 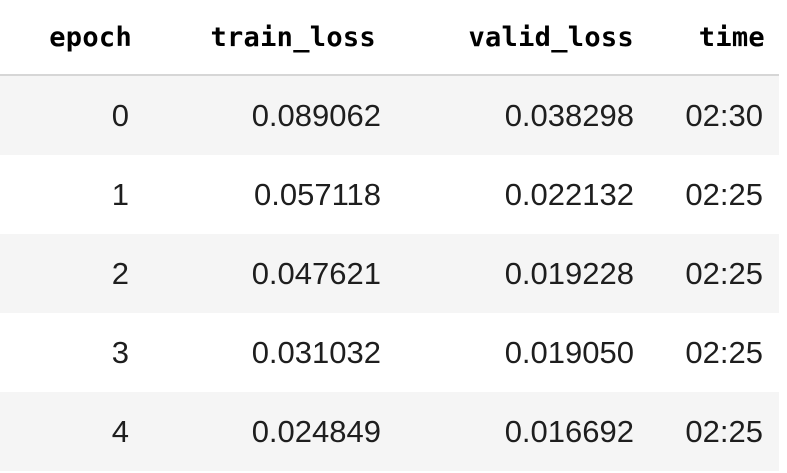 What do you see at coordinates (713, 115) in the screenshot?
I see `cell-time: 02:30` at bounding box center [713, 115].